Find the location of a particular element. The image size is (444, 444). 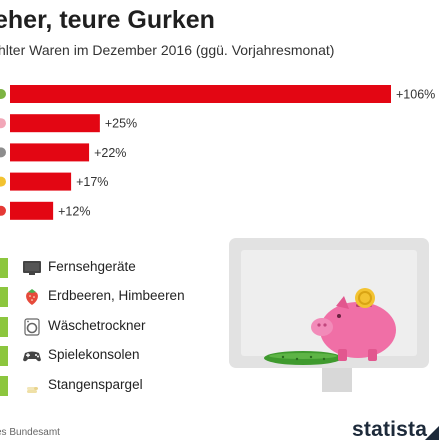

bar-value-label: +106% is located at coordinates (415, 95).